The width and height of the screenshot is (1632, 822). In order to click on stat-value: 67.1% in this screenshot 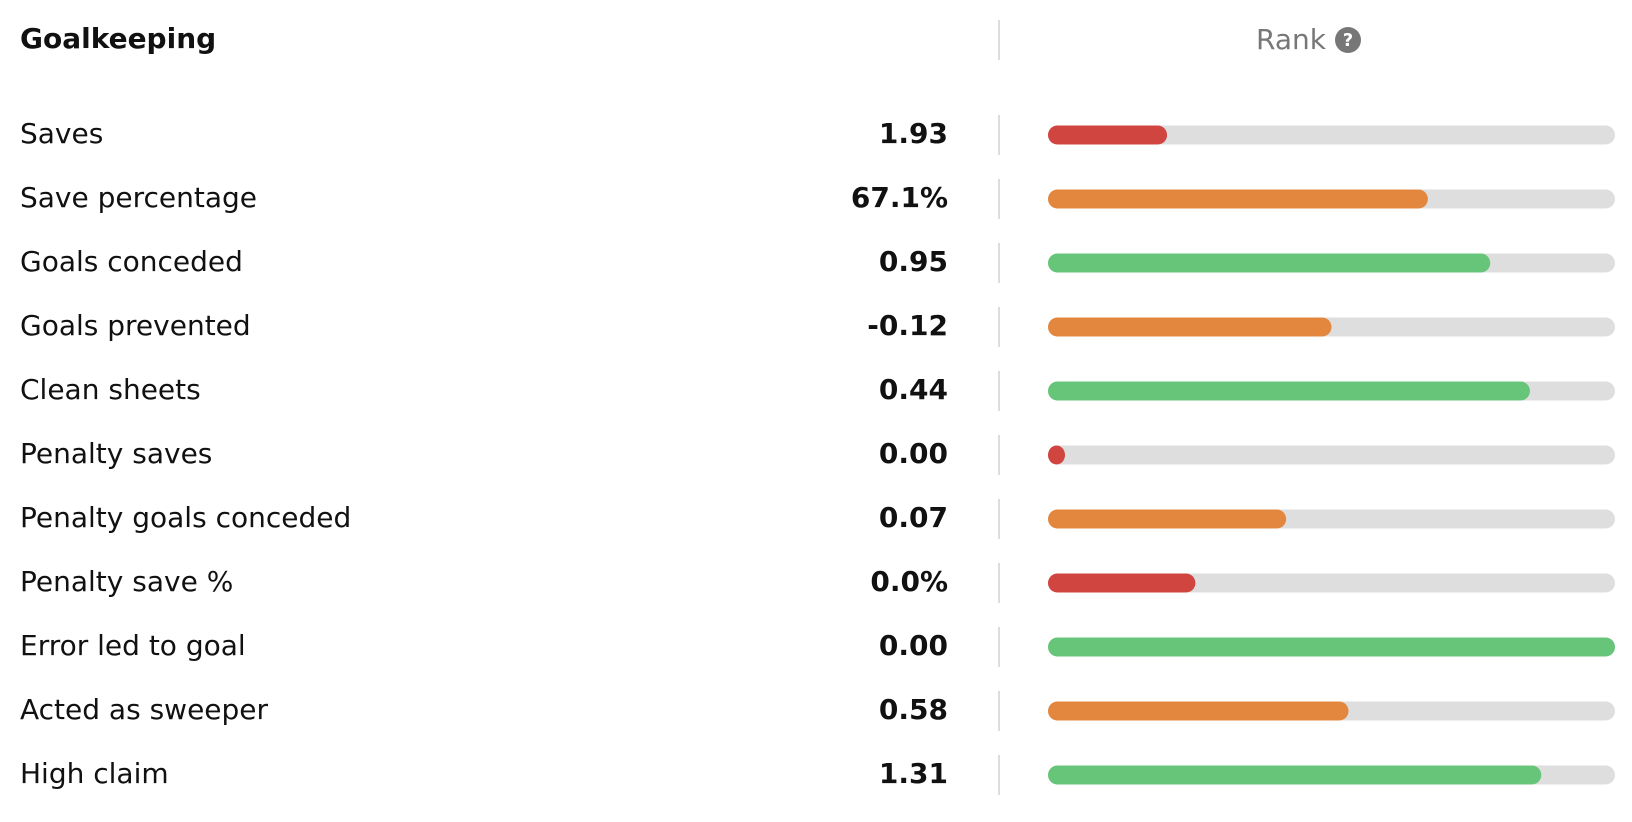, I will do `click(899, 197)`.